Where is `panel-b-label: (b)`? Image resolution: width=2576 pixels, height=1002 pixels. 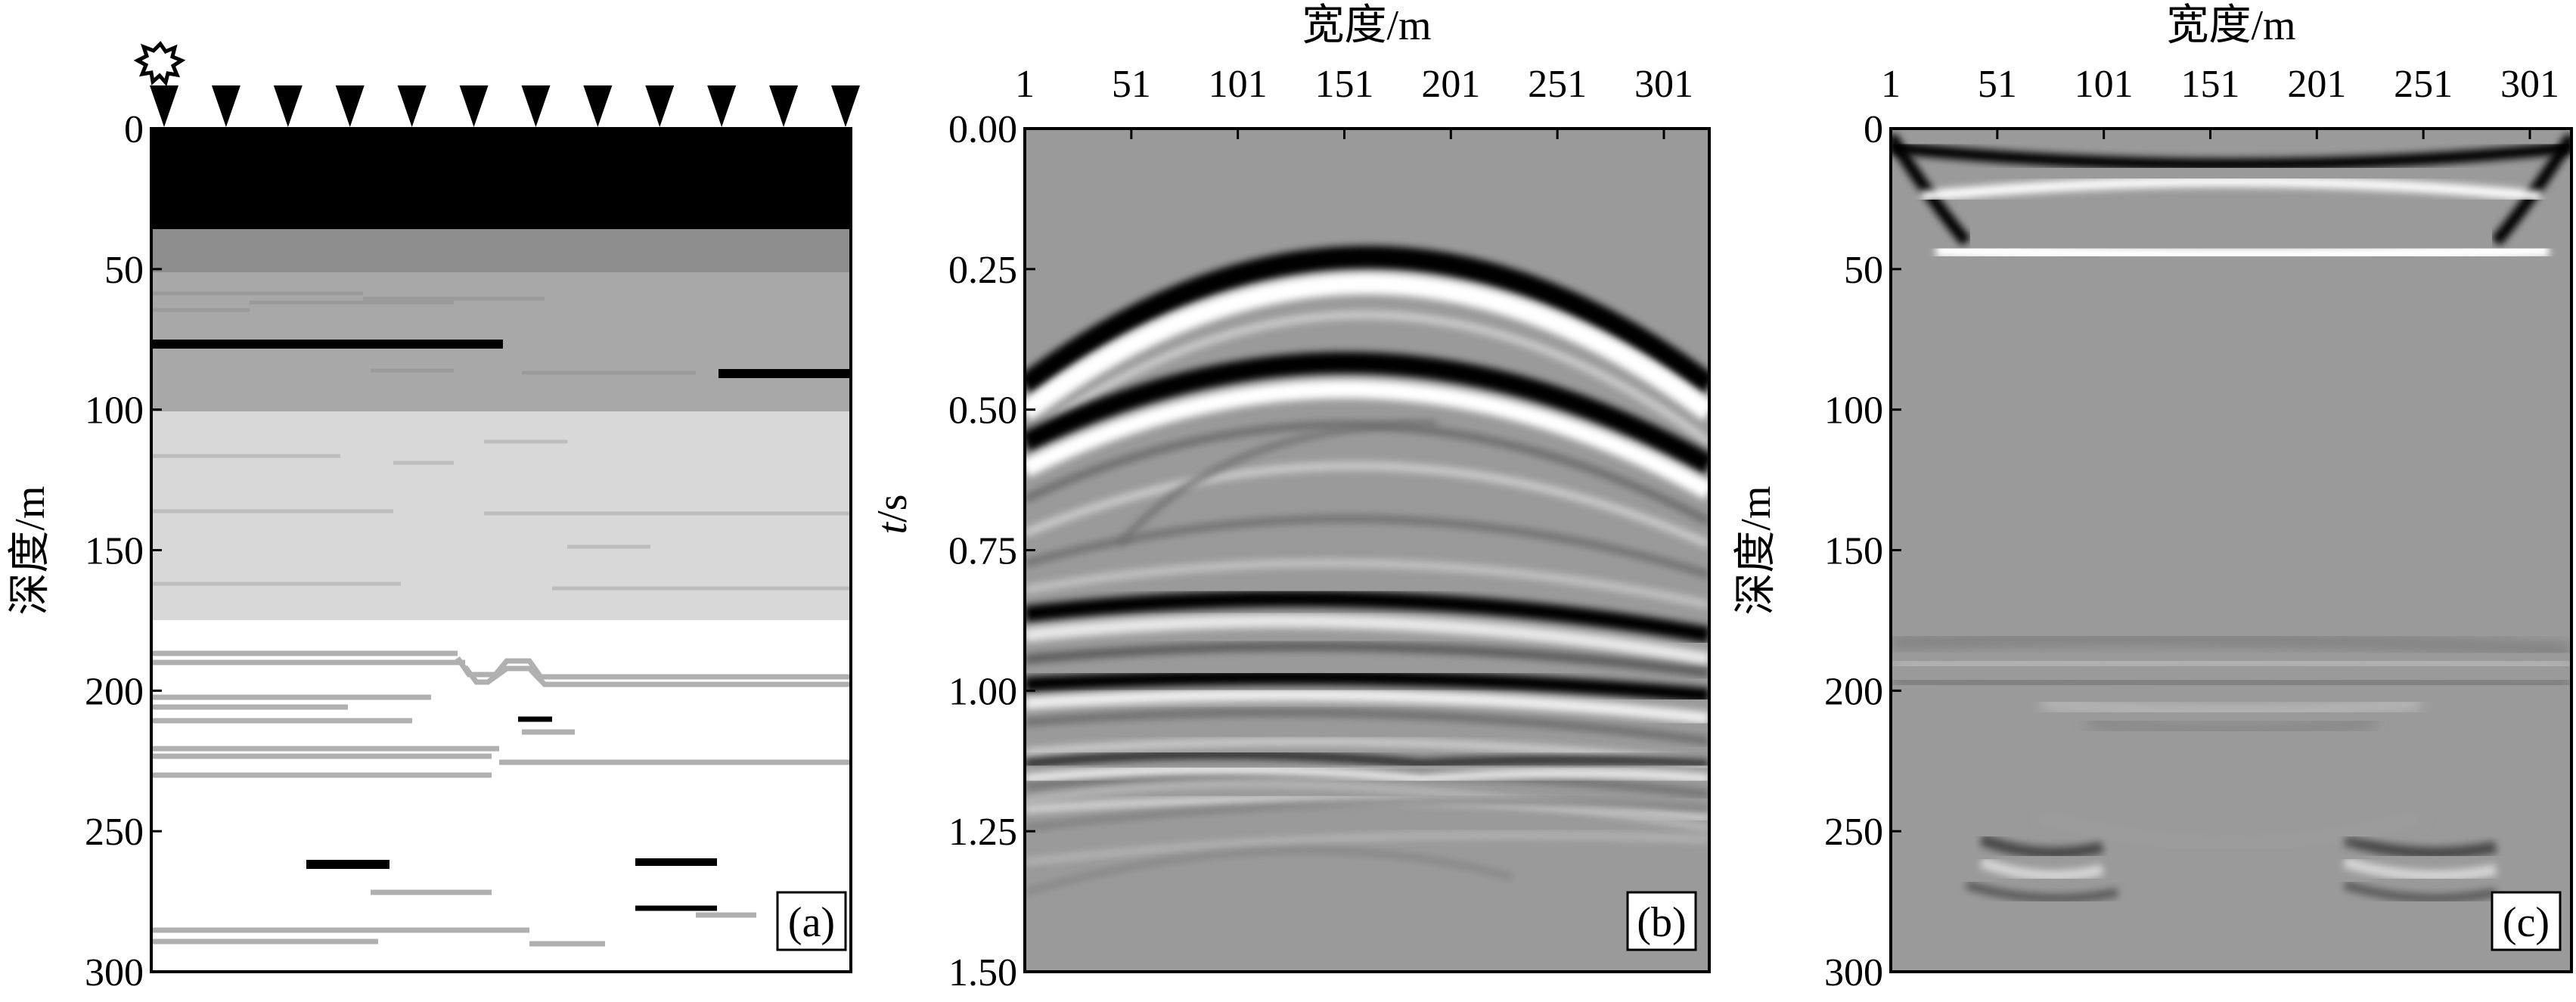 panel-b-label: (b) is located at coordinates (1661, 922).